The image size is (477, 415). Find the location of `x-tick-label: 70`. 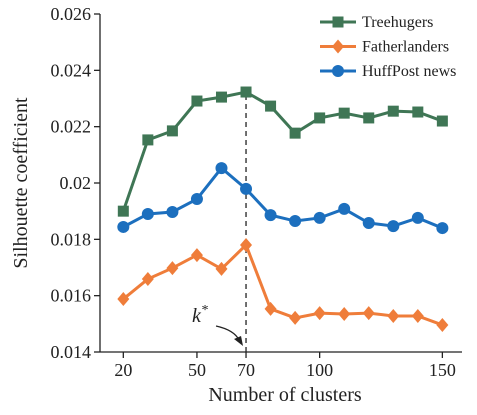

x-tick-label: 70 is located at coordinates (246, 370).